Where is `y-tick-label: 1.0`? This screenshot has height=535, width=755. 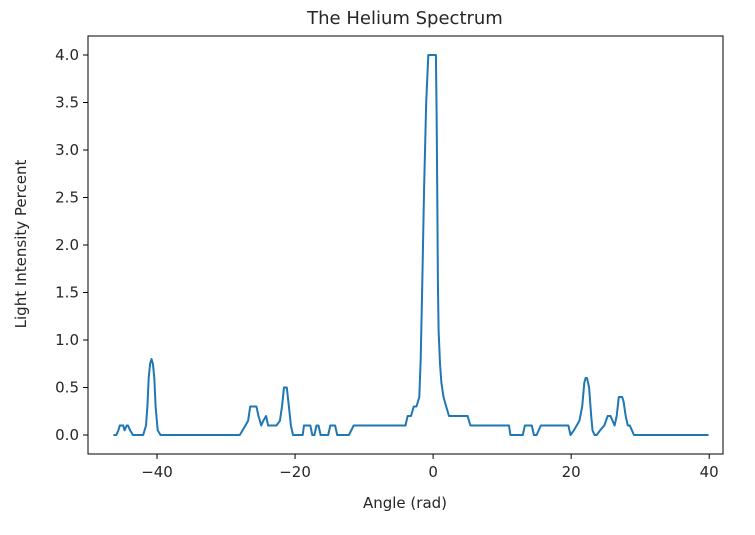 y-tick-label: 1.0 is located at coordinates (67, 340).